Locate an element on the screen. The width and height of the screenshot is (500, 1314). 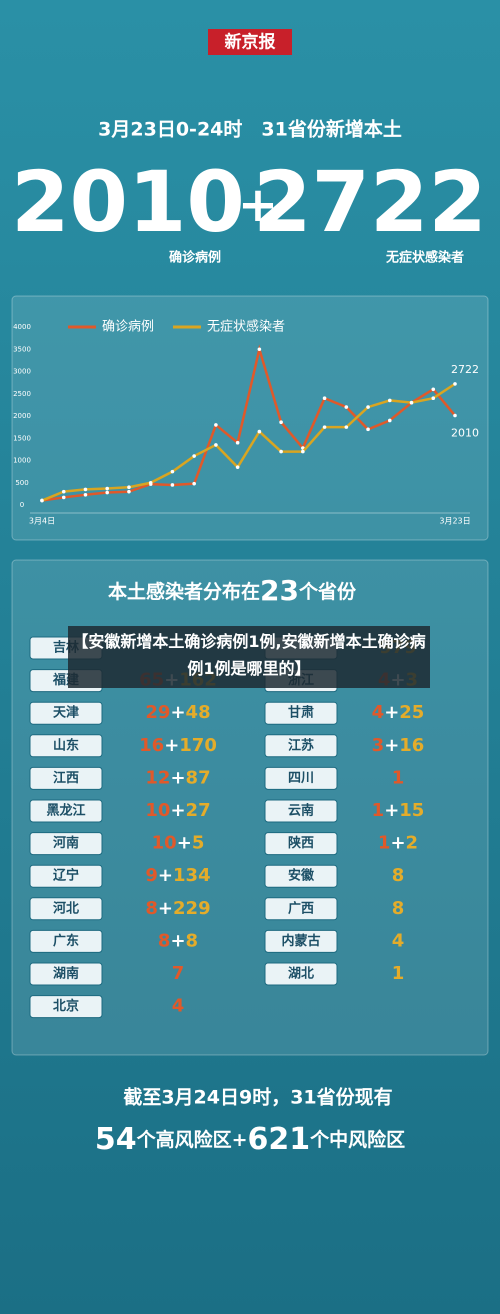
province-name: 北京 is located at coordinates (66, 1006).